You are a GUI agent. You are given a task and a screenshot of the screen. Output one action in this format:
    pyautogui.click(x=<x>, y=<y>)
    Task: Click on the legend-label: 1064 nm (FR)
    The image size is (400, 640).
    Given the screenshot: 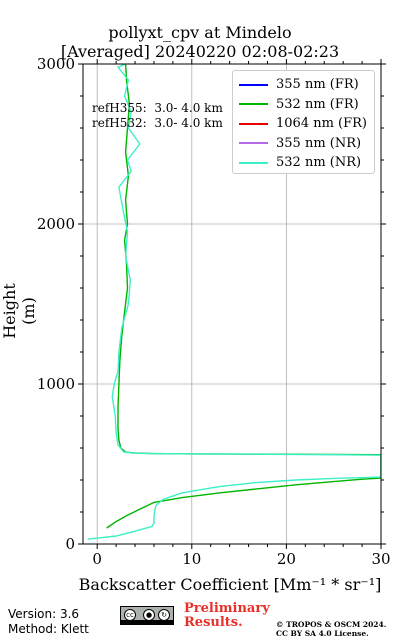 What is the action you would take?
    pyautogui.click(x=321, y=123)
    